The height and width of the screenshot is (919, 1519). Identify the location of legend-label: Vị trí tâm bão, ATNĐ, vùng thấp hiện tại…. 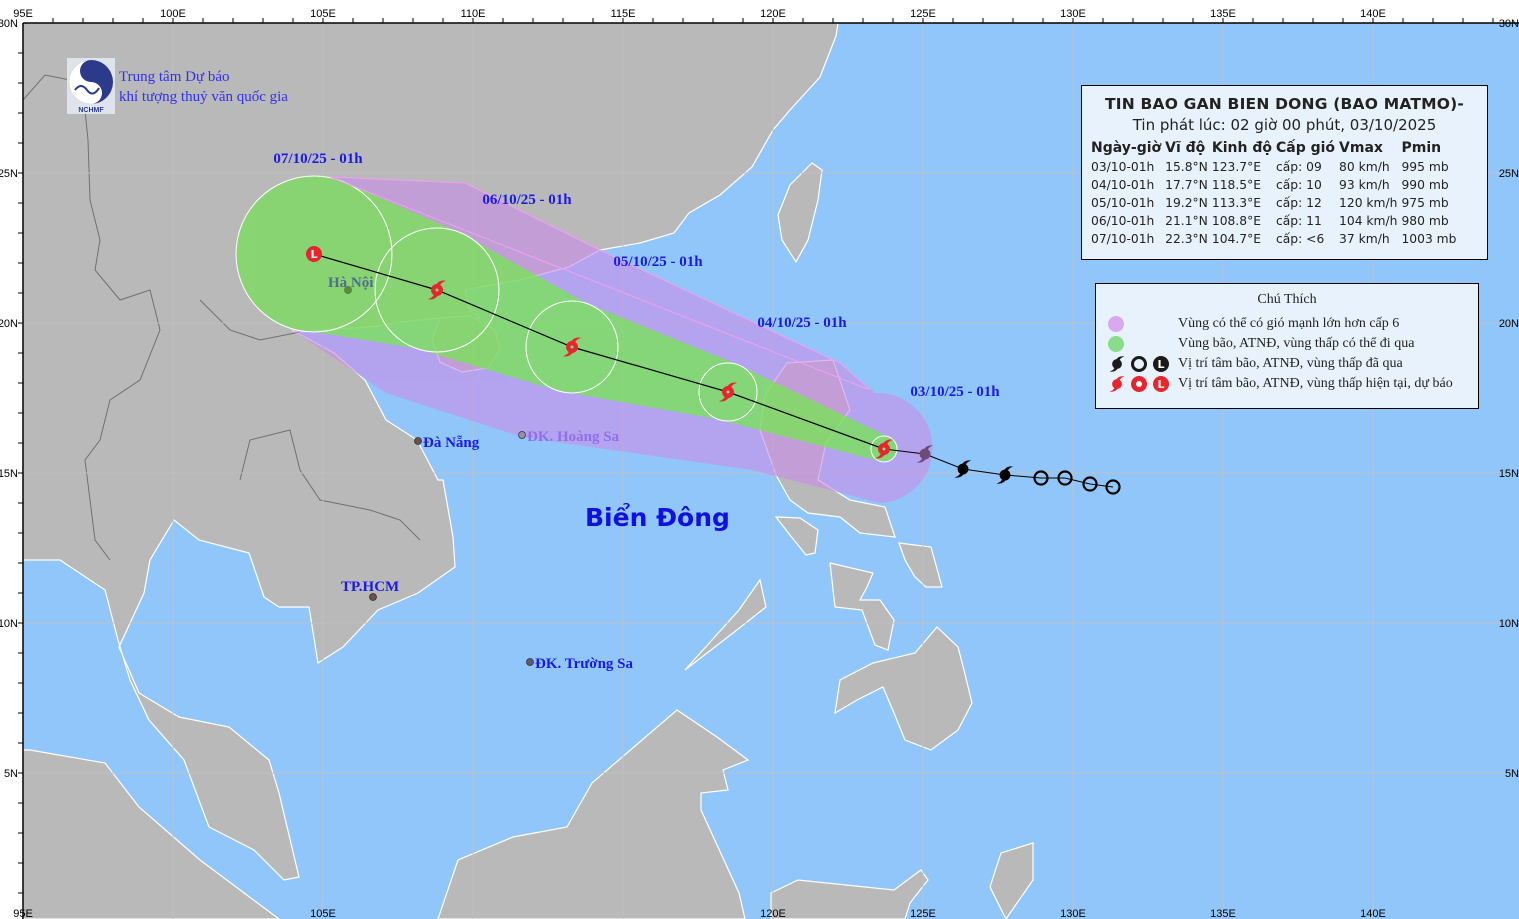
(1315, 383).